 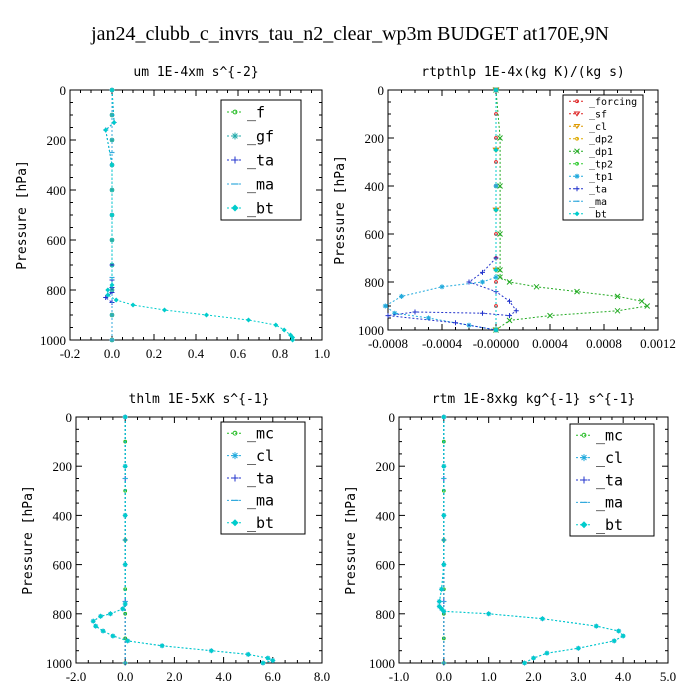 I want to click on legend-box, so click(x=612, y=480).